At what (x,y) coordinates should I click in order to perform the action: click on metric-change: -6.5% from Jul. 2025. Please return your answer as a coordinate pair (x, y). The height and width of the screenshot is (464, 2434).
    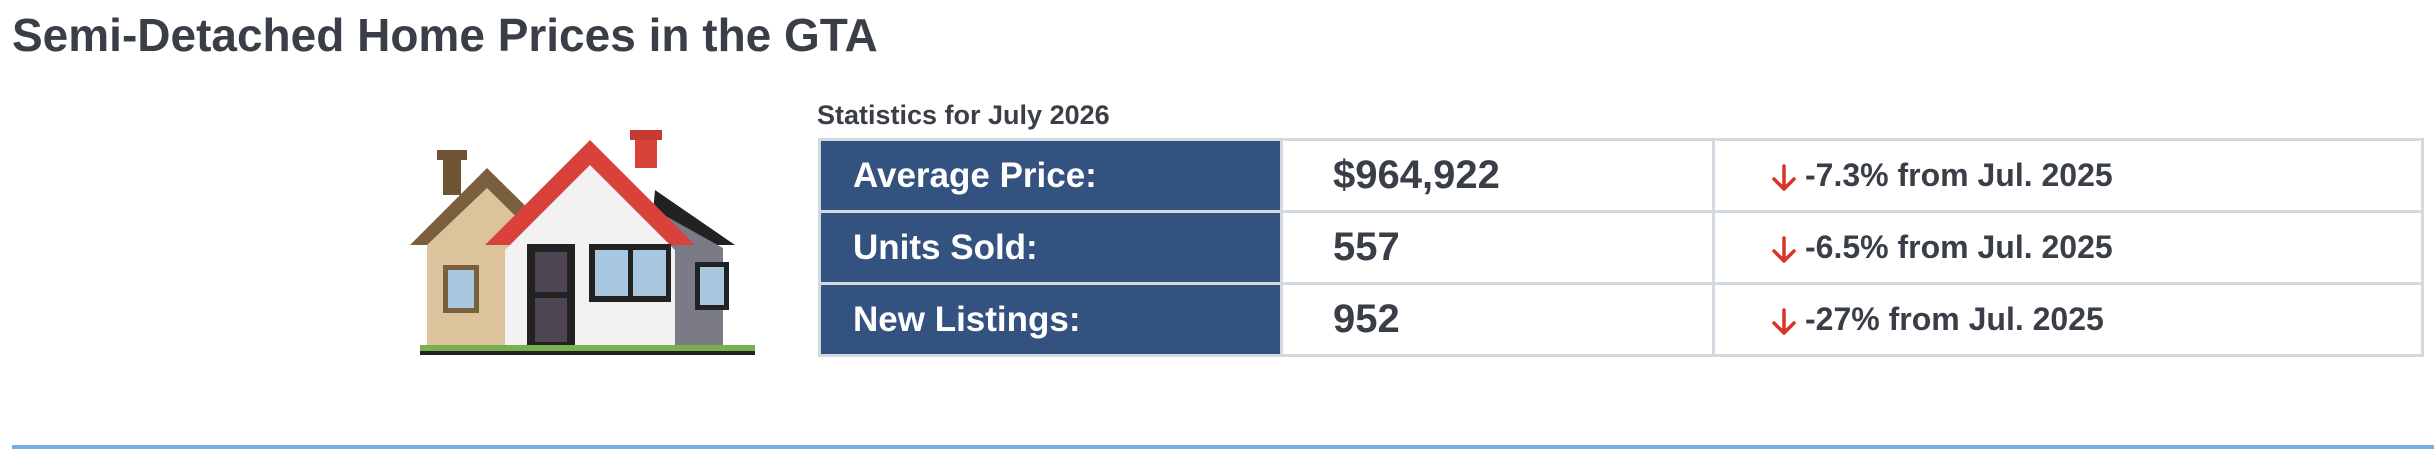
    Looking at the image, I should click on (1959, 247).